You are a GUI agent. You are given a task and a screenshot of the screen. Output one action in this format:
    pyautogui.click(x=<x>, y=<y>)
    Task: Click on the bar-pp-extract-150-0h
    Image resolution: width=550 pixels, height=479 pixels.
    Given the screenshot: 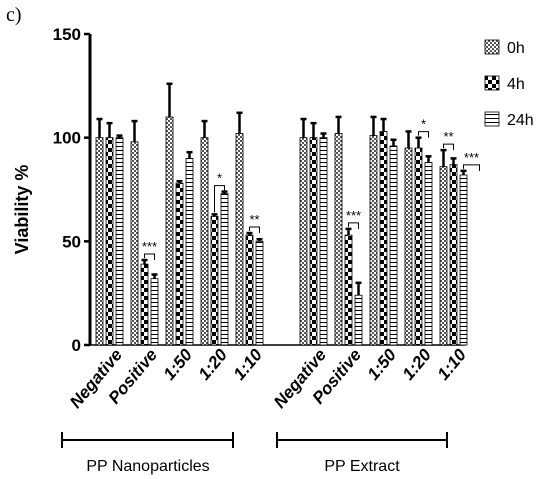 What is the action you would take?
    pyautogui.click(x=373, y=240)
    